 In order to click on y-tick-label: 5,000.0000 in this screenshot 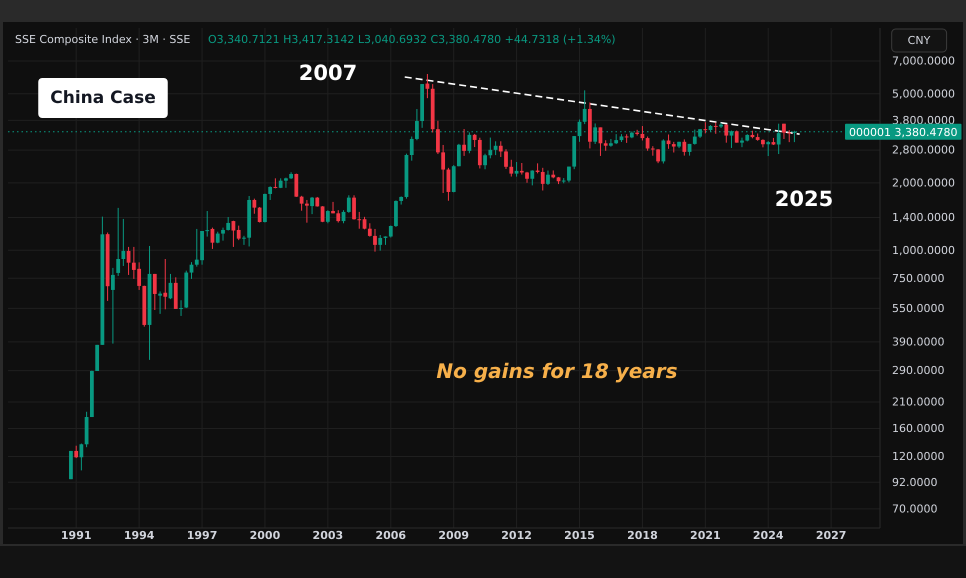, I will do `click(923, 93)`.